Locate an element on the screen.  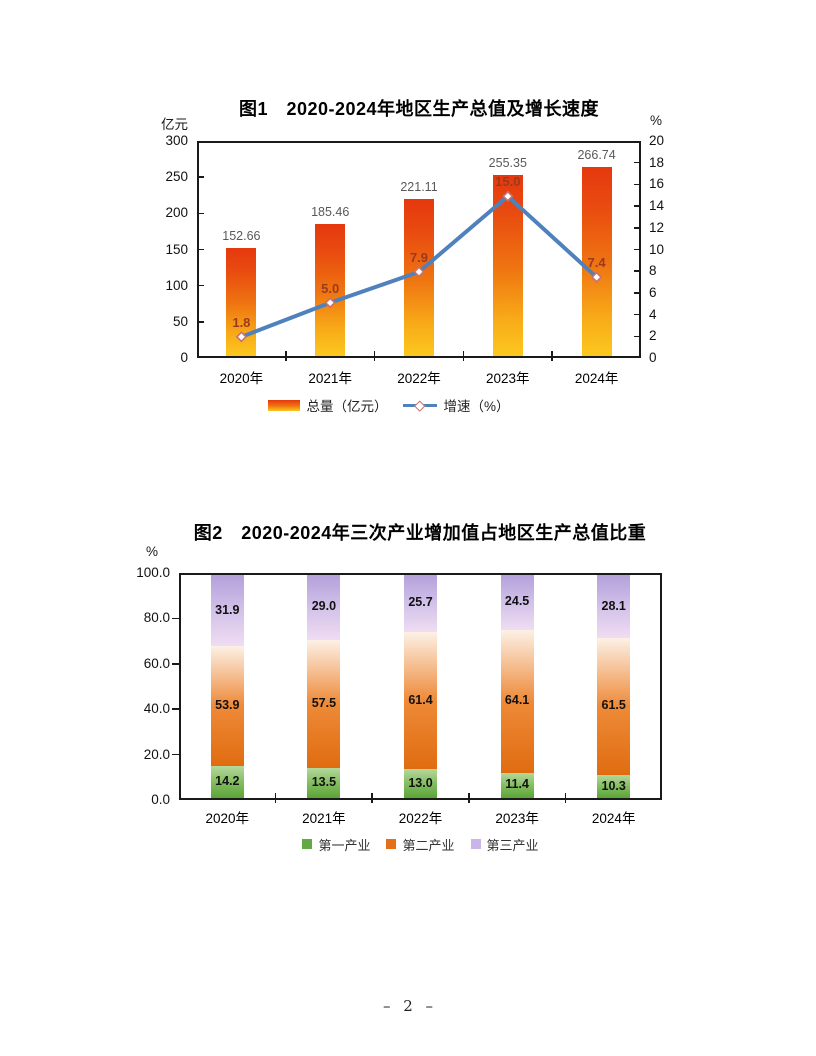
chart1-left-axis-tick-label: 150 is located at coordinates (176, 249).